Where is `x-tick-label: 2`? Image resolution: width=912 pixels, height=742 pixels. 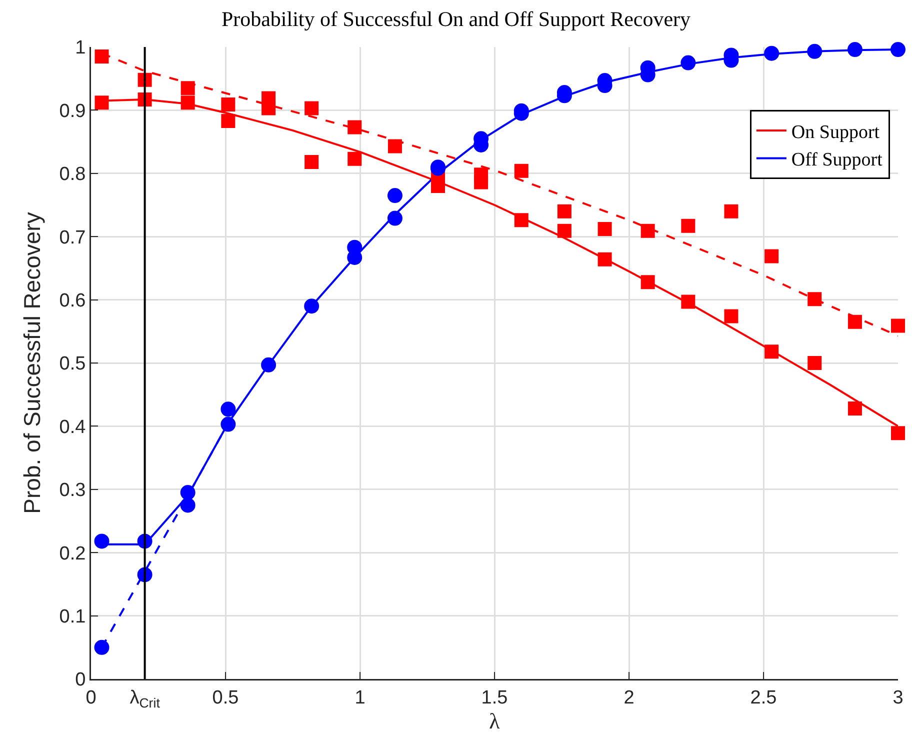 x-tick-label: 2 is located at coordinates (629, 697).